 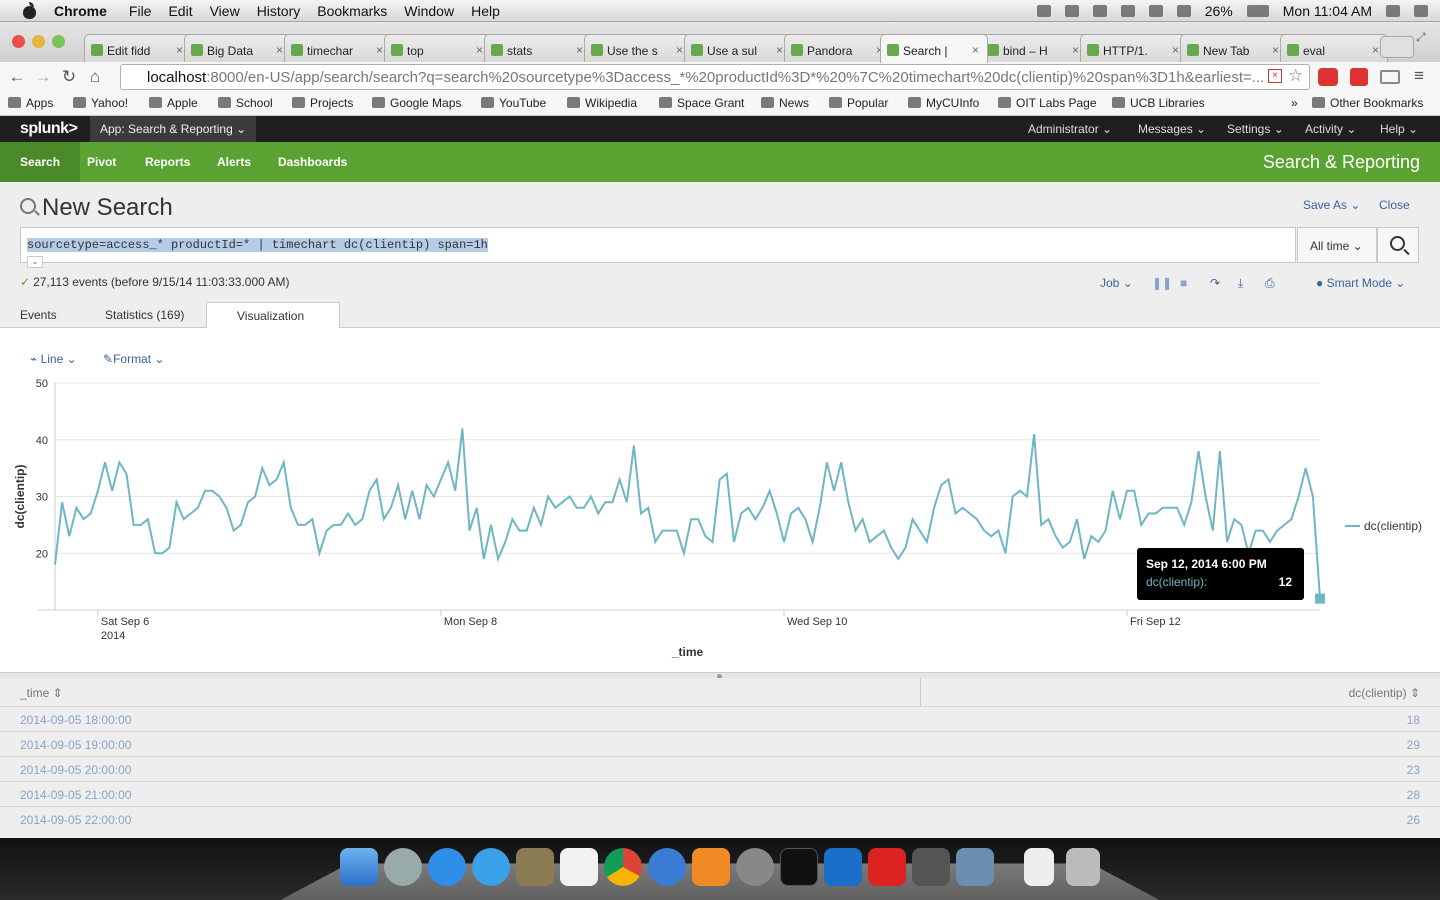 I want to click on nav-search: Search, so click(x=40, y=162).